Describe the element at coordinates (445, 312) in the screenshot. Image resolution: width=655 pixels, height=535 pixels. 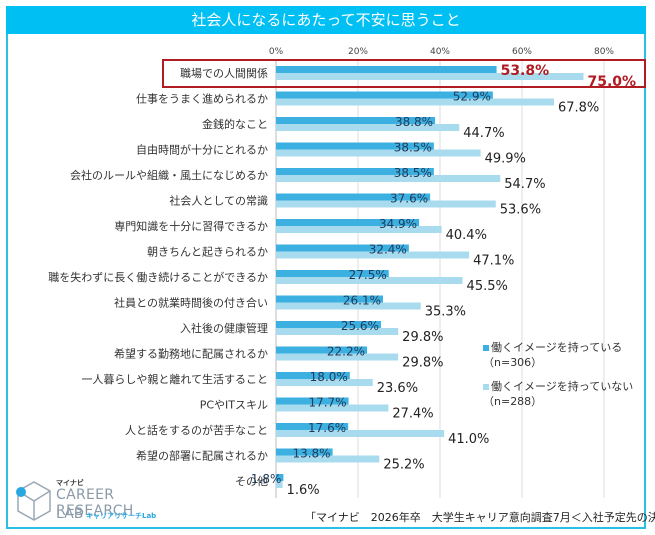
I see `data-label-series2: 35.3%` at that location.